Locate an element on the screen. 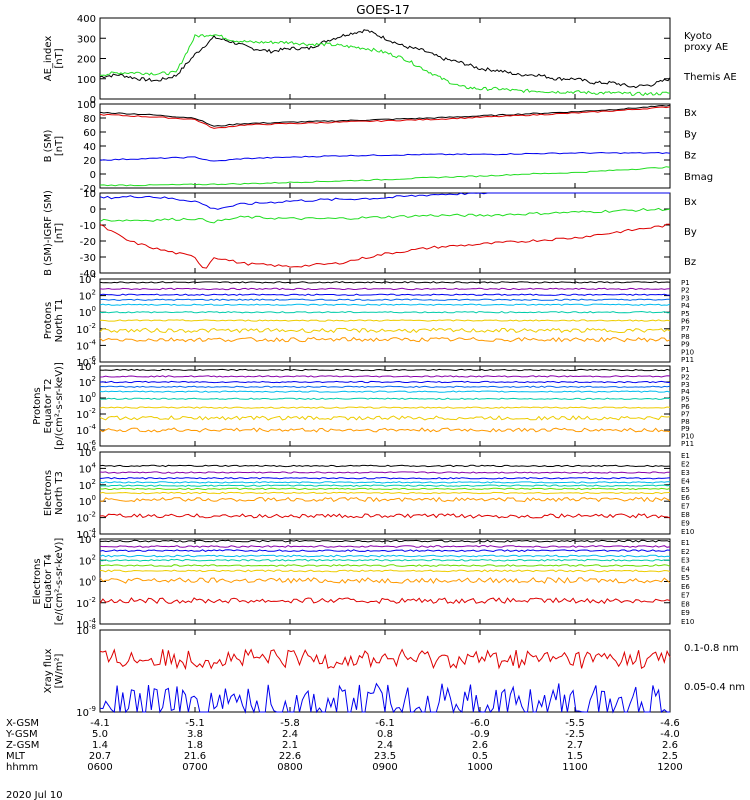 The width and height of the screenshot is (750, 800). ytick-label: 10⁴ is located at coordinates (88, 279).